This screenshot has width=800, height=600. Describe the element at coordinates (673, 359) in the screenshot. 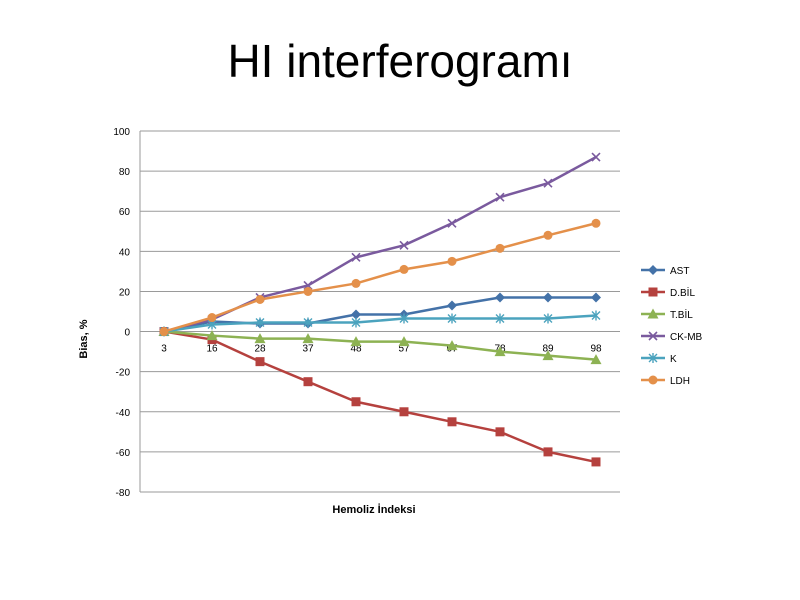

I see `legend-label: K` at that location.